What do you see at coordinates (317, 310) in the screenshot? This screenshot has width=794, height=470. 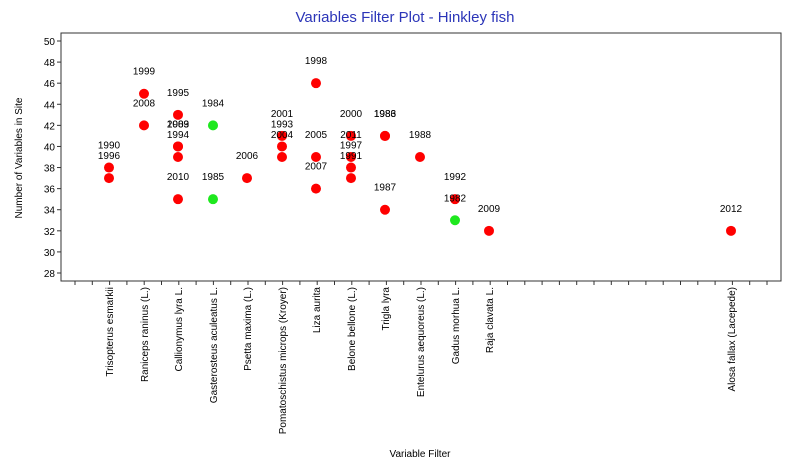 I see `x-tick-label: Liza aurita` at bounding box center [317, 310].